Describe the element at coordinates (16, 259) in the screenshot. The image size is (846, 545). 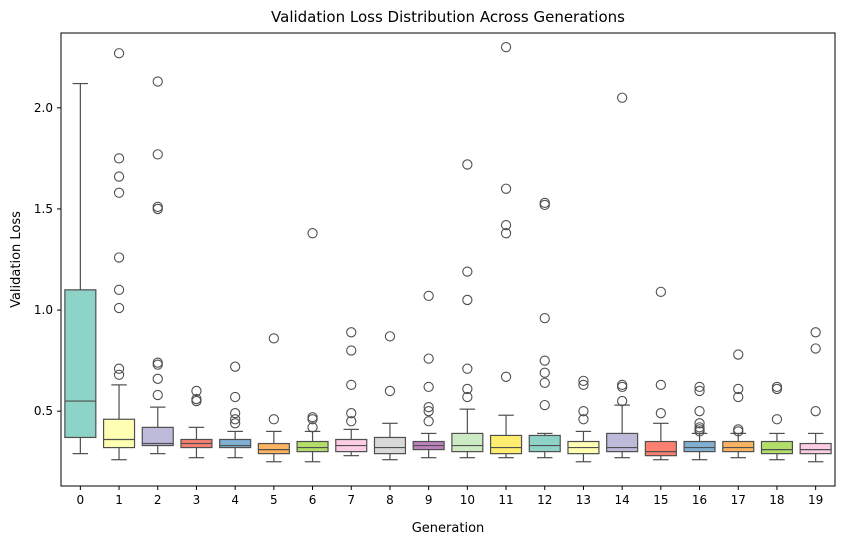
I see `y-axis-label: Validation Loss` at that location.